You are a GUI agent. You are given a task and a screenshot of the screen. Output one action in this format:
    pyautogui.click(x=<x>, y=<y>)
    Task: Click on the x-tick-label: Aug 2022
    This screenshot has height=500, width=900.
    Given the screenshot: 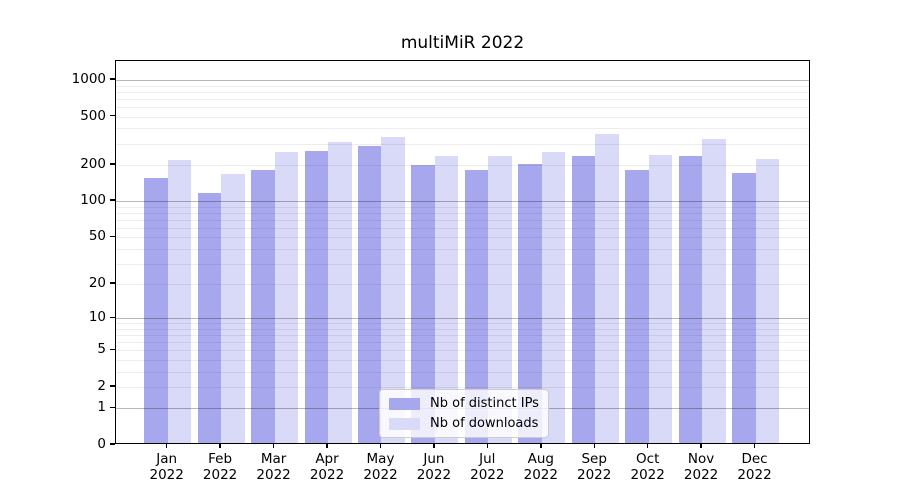 What is the action you would take?
    pyautogui.click(x=541, y=467)
    